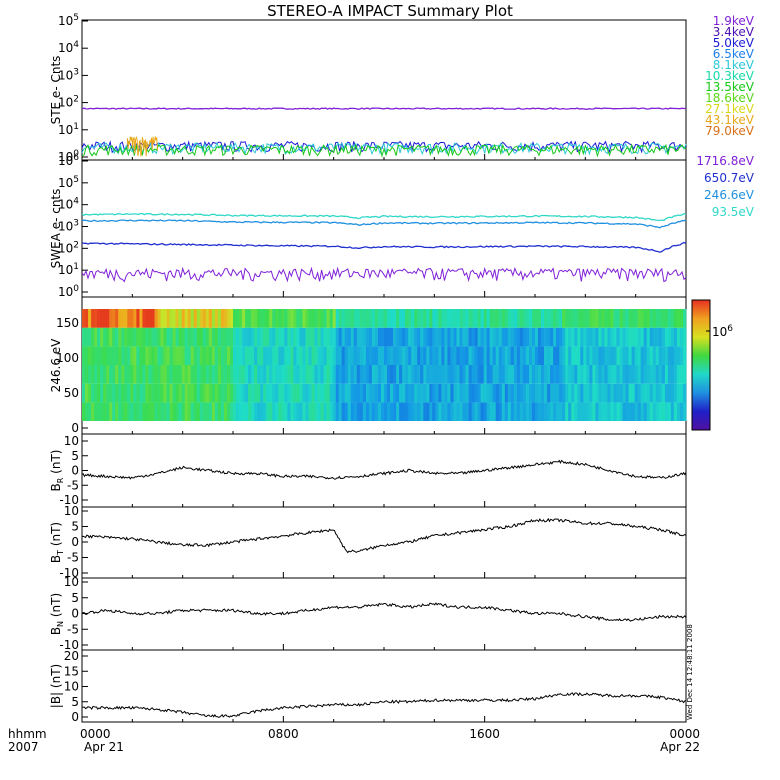 Image resolution: width=780 pixels, height=780 pixels. What do you see at coordinates (712, 365) in the screenshot?
I see `colorbar: 106` at bounding box center [712, 365].